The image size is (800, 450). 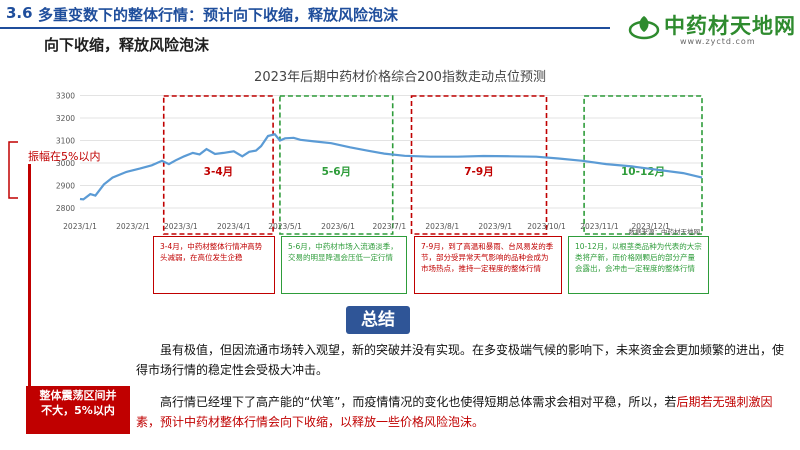 What do you see at coordinates (29, 277) in the screenshot?
I see `left-accent-bar` at bounding box center [29, 277].